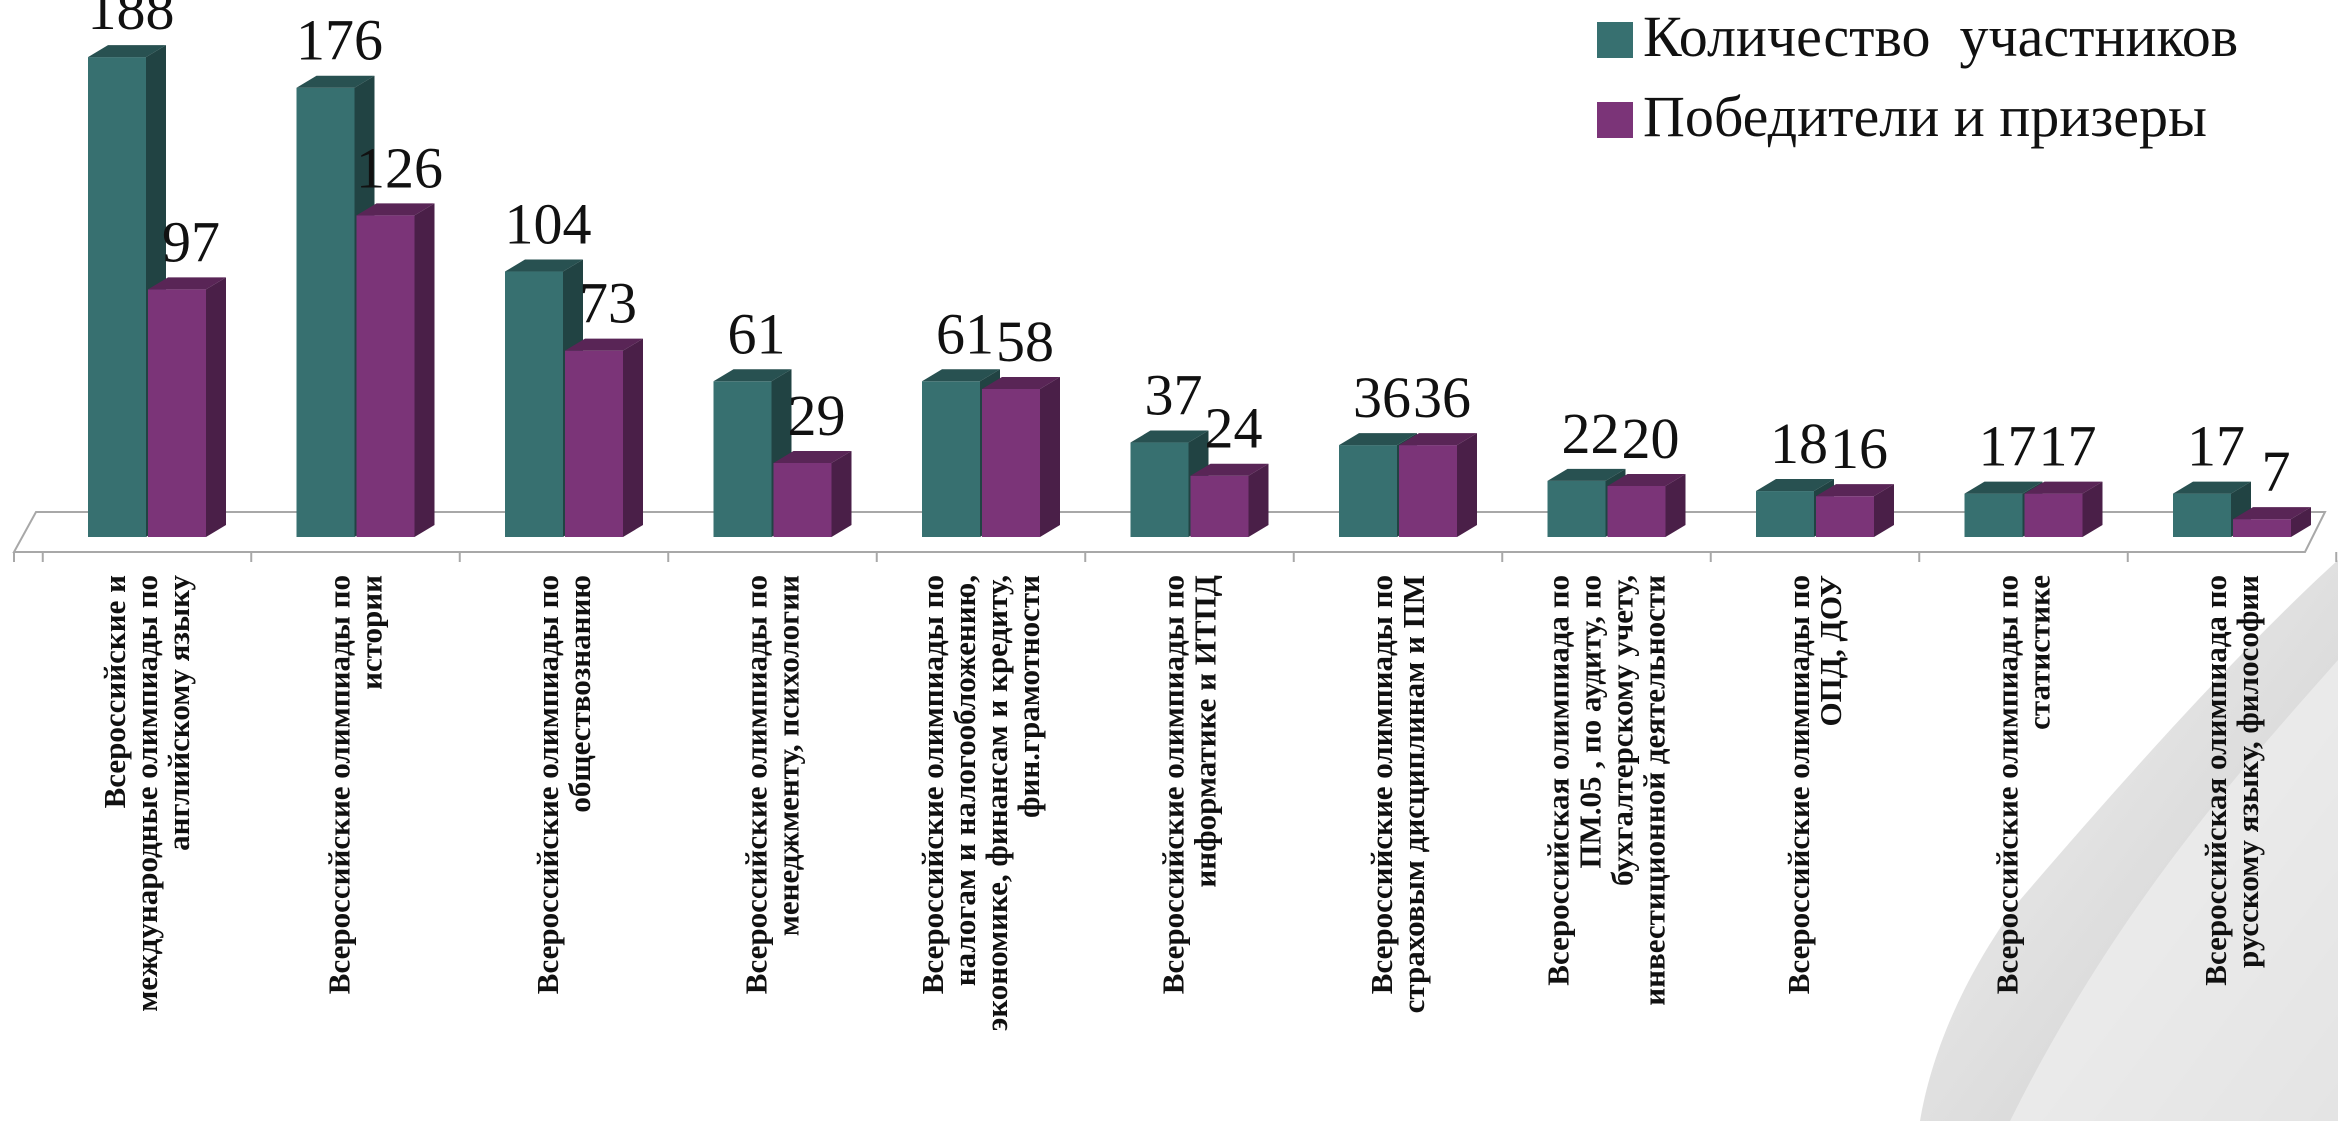  What do you see at coordinates (579, 694) in the screenshot?
I see `x-axis-label-line: обществознанию` at bounding box center [579, 694].